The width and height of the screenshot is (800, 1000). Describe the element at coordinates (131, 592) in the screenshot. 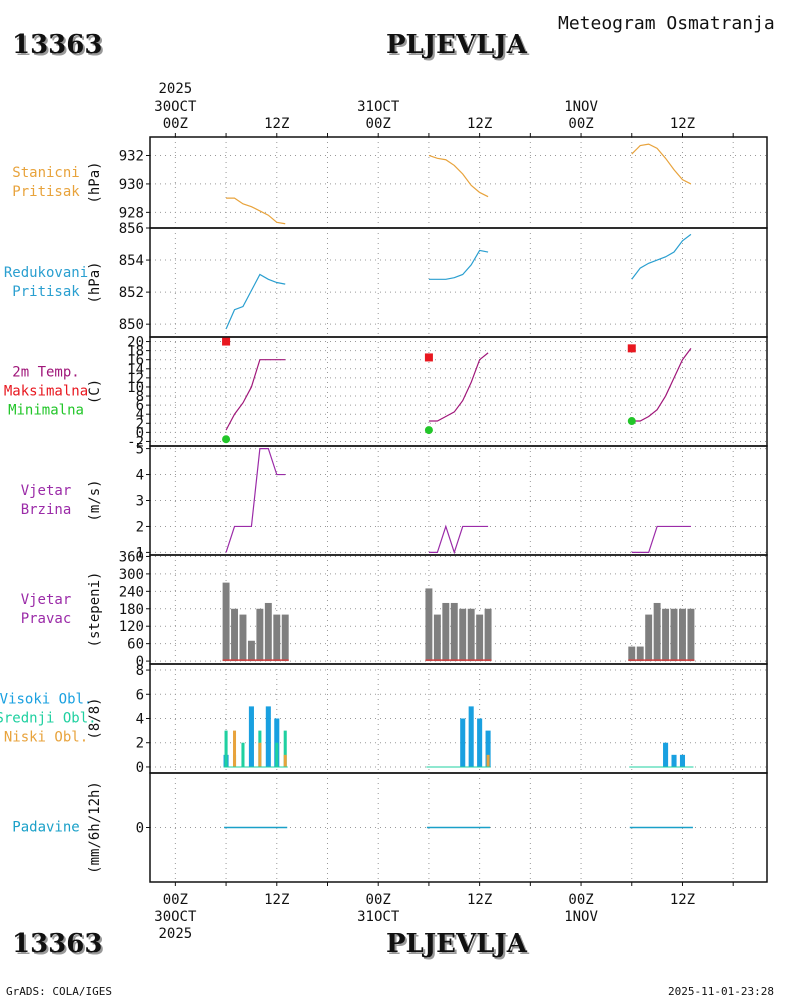

I see `y-tick-label: 240` at that location.